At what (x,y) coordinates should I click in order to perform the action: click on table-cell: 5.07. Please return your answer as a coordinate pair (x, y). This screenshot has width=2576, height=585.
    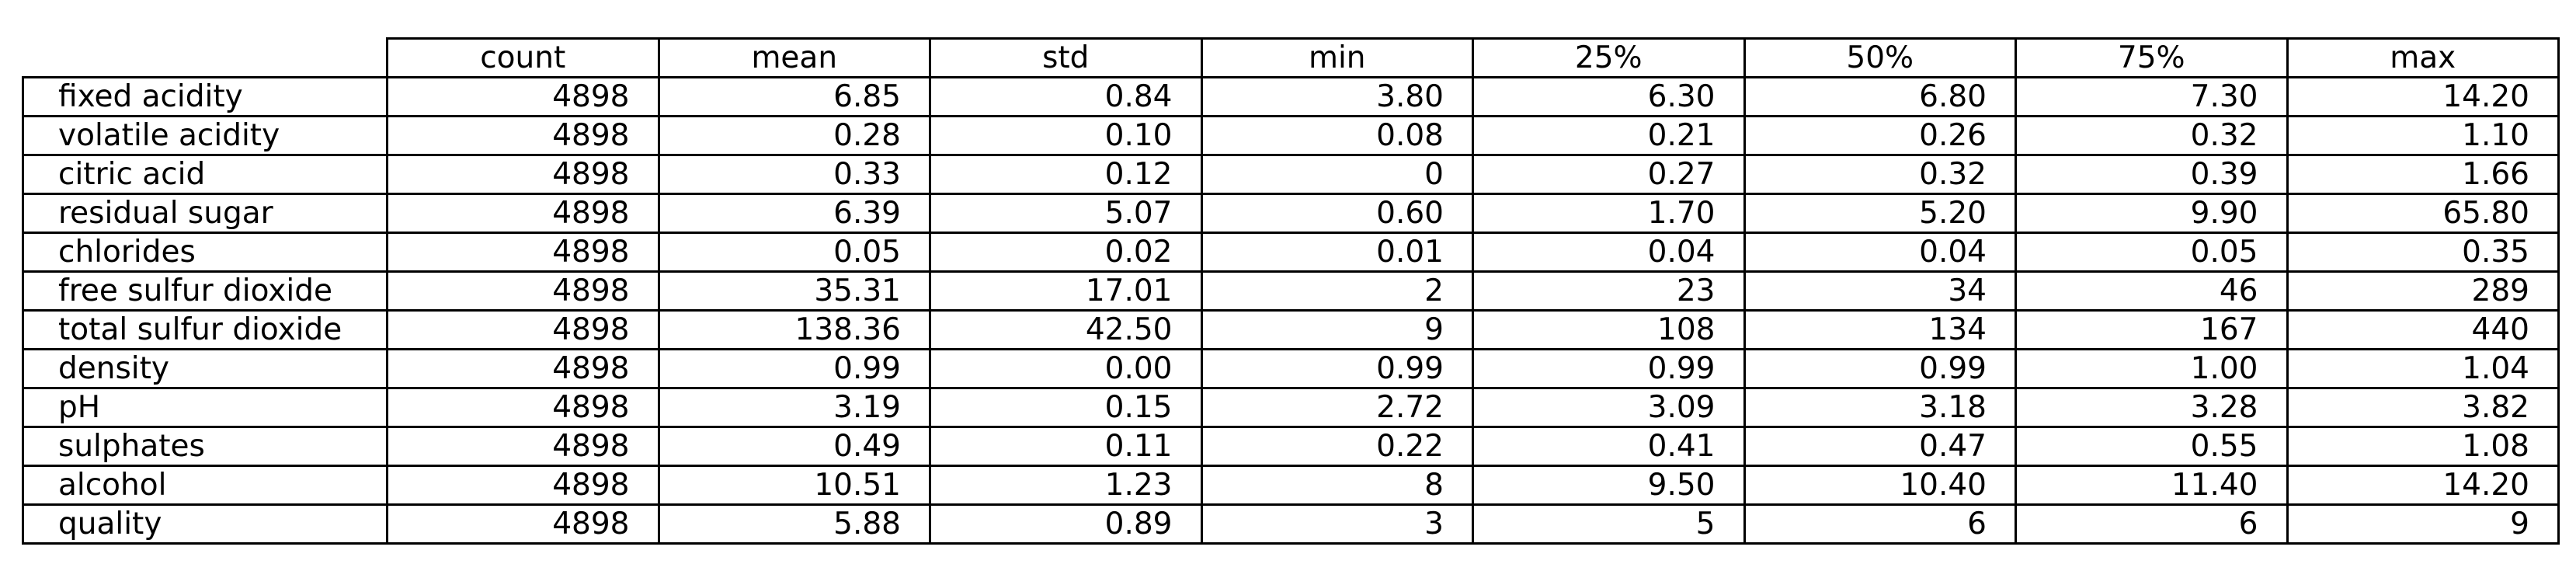
    Looking at the image, I should click on (1066, 213).